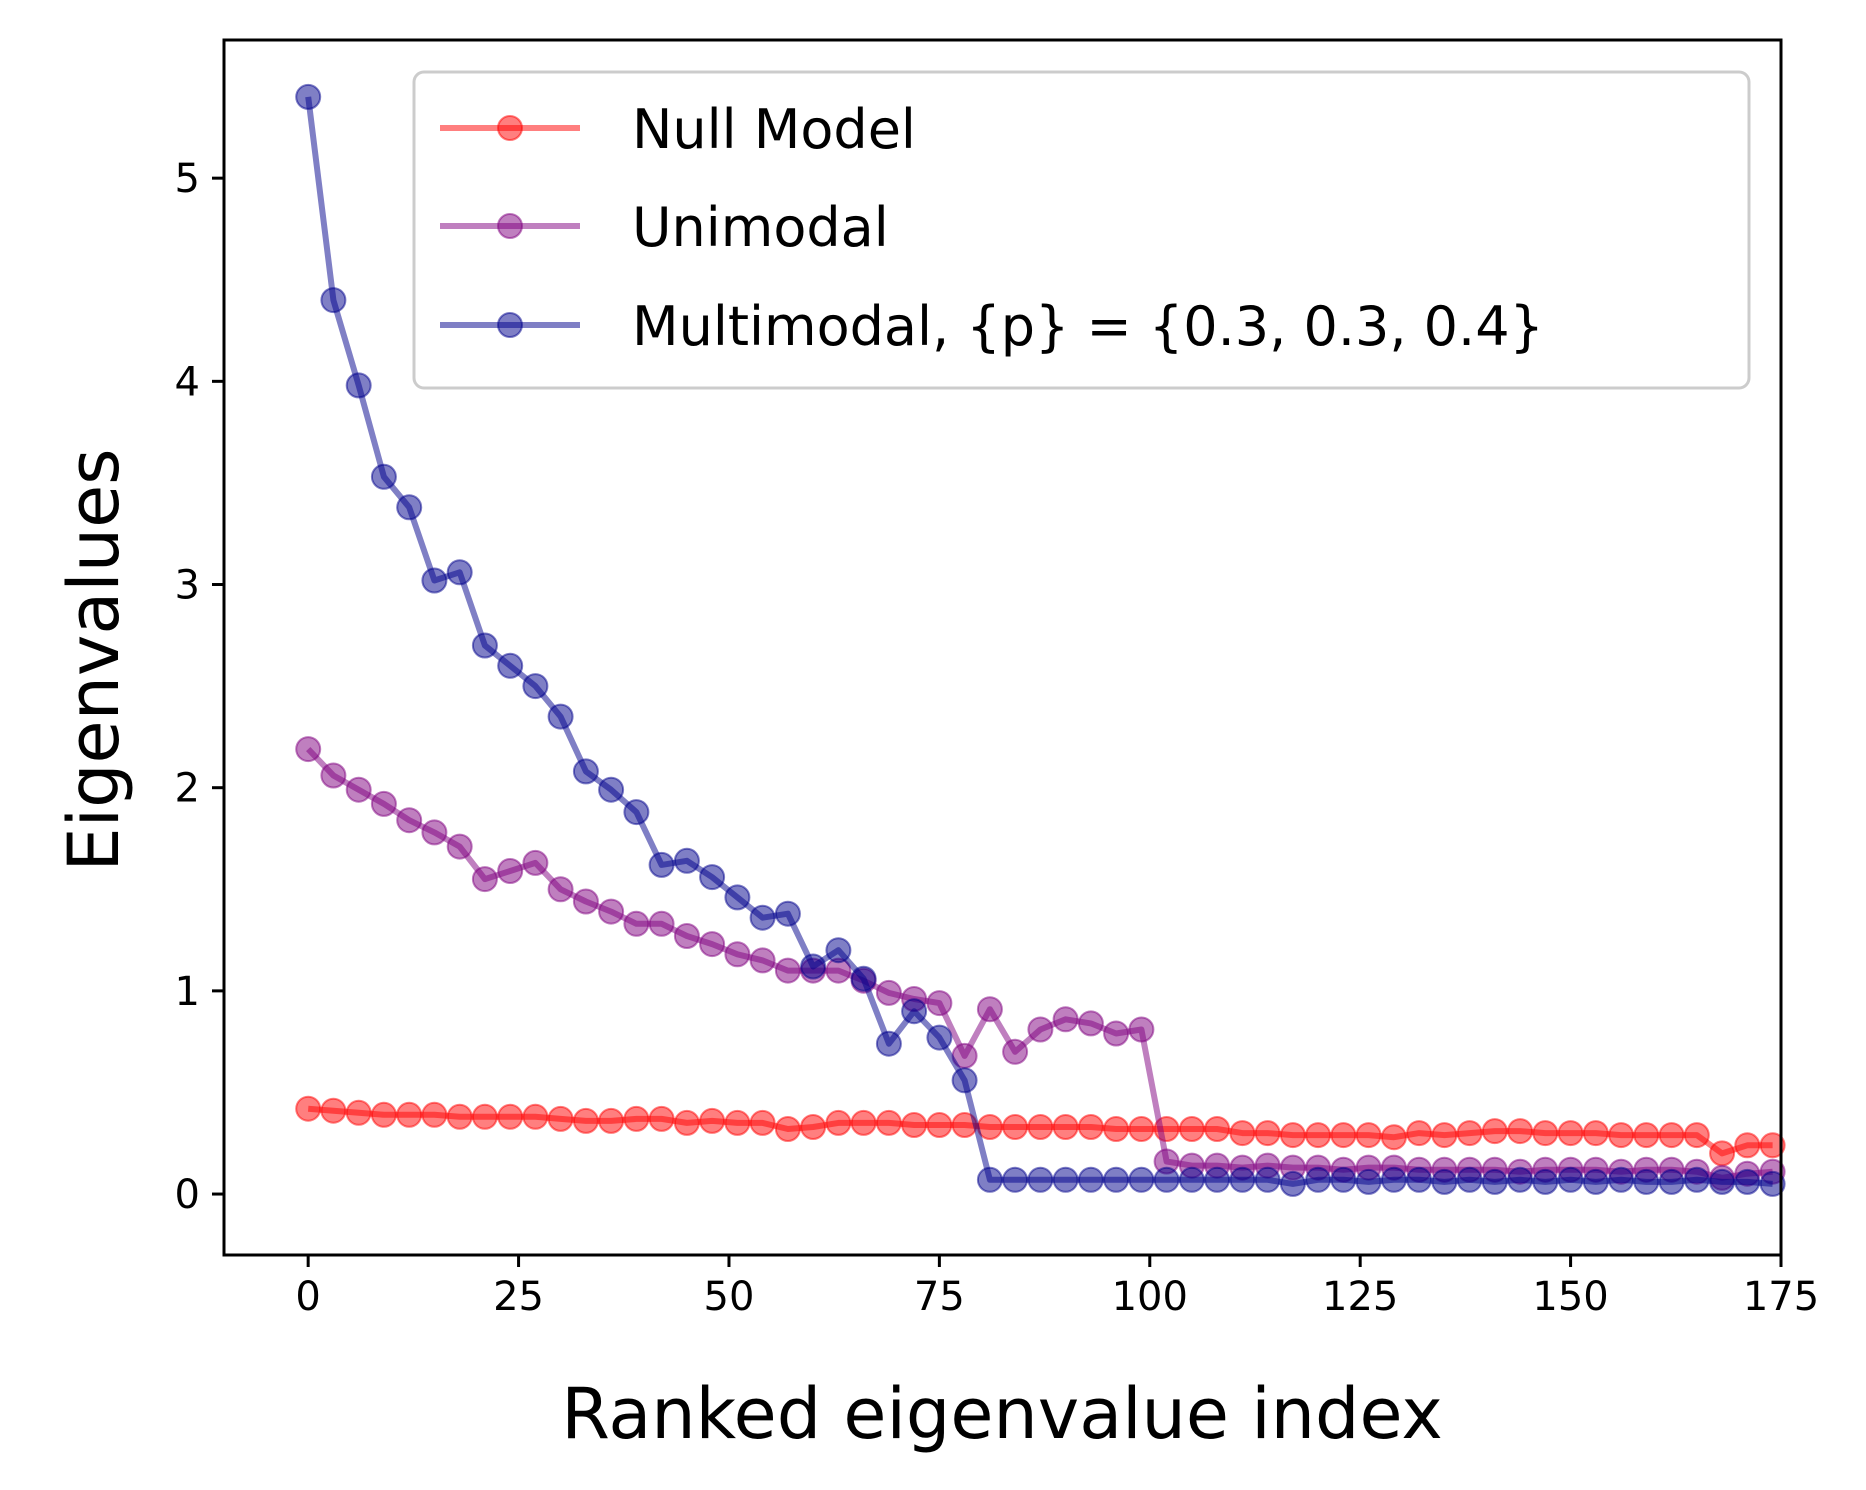  Describe the element at coordinates (187, 382) in the screenshot. I see `y-tick-label: 4` at that location.